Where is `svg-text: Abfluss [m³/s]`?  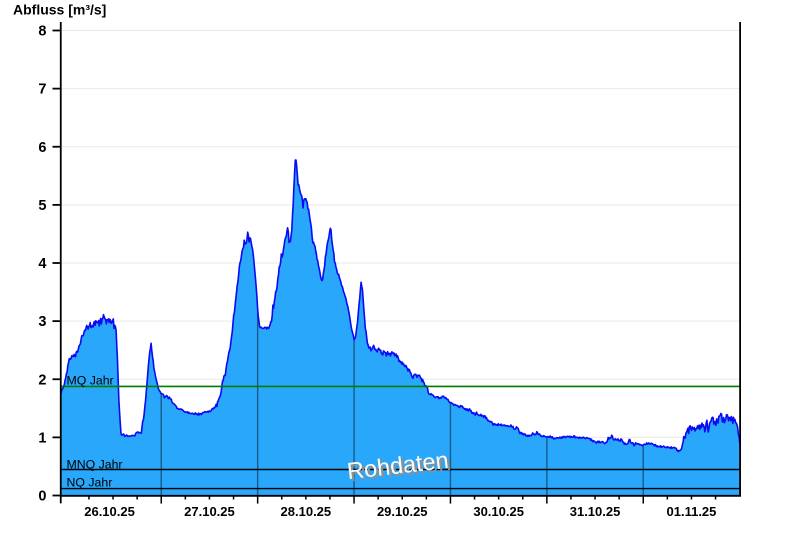 svg-text: Abfluss [m³/s] is located at coordinates (59, 10).